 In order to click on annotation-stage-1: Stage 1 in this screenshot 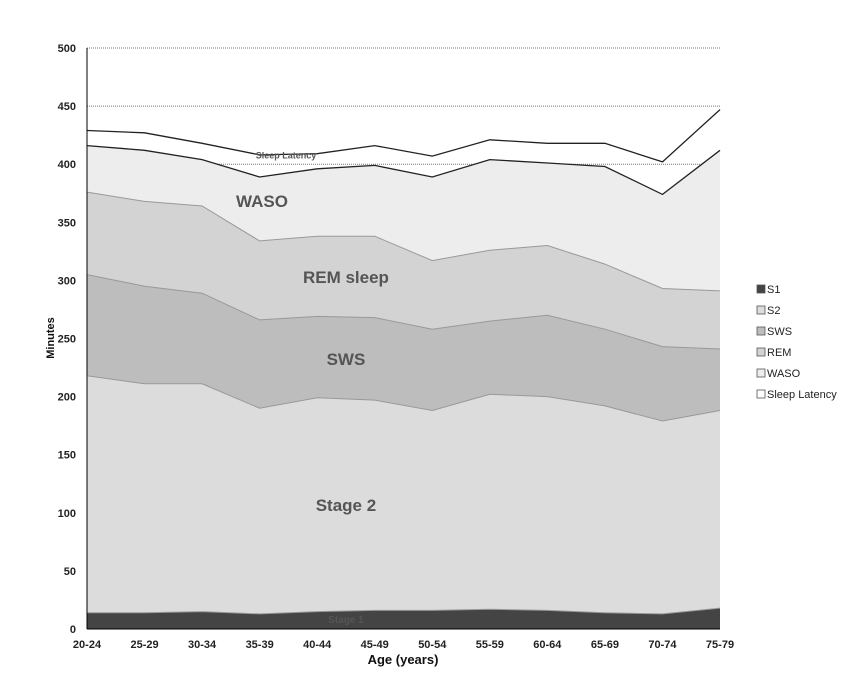, I will do `click(346, 620)`.